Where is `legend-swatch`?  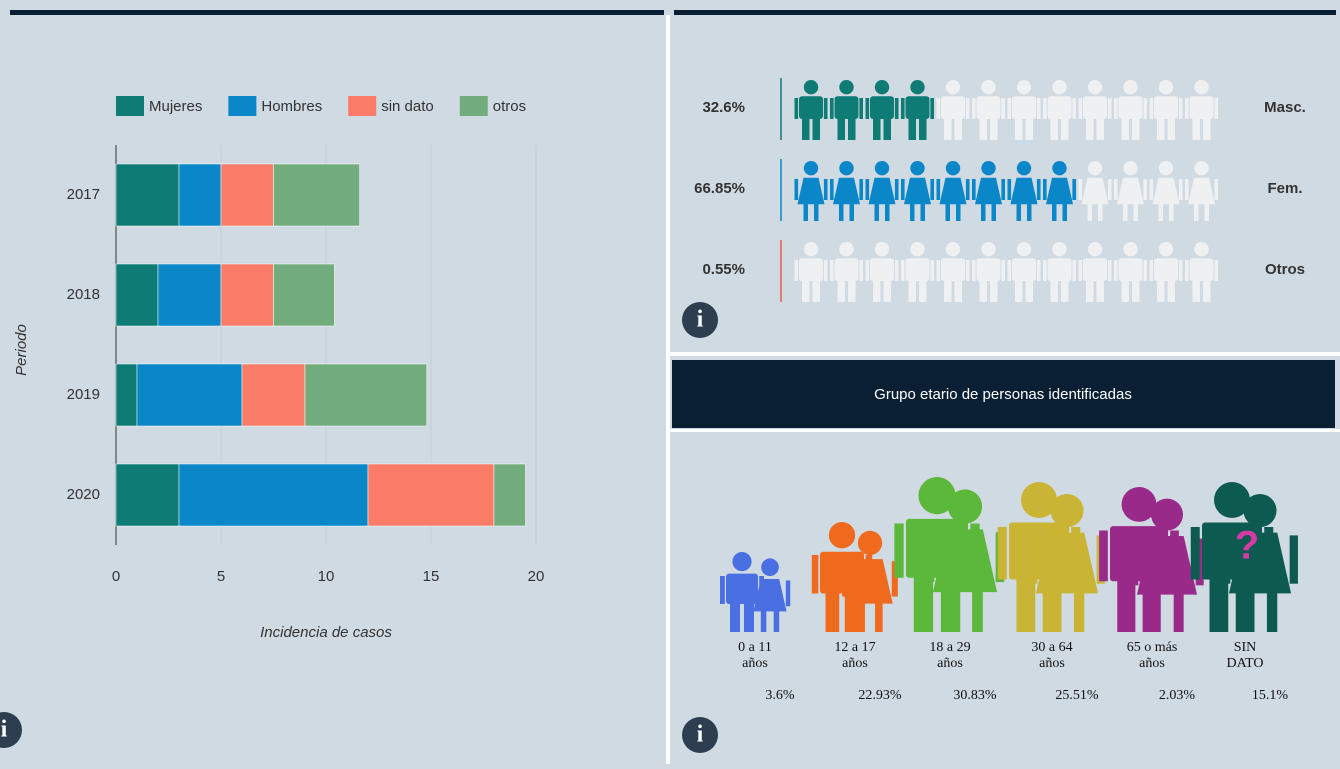 legend-swatch is located at coordinates (242, 106).